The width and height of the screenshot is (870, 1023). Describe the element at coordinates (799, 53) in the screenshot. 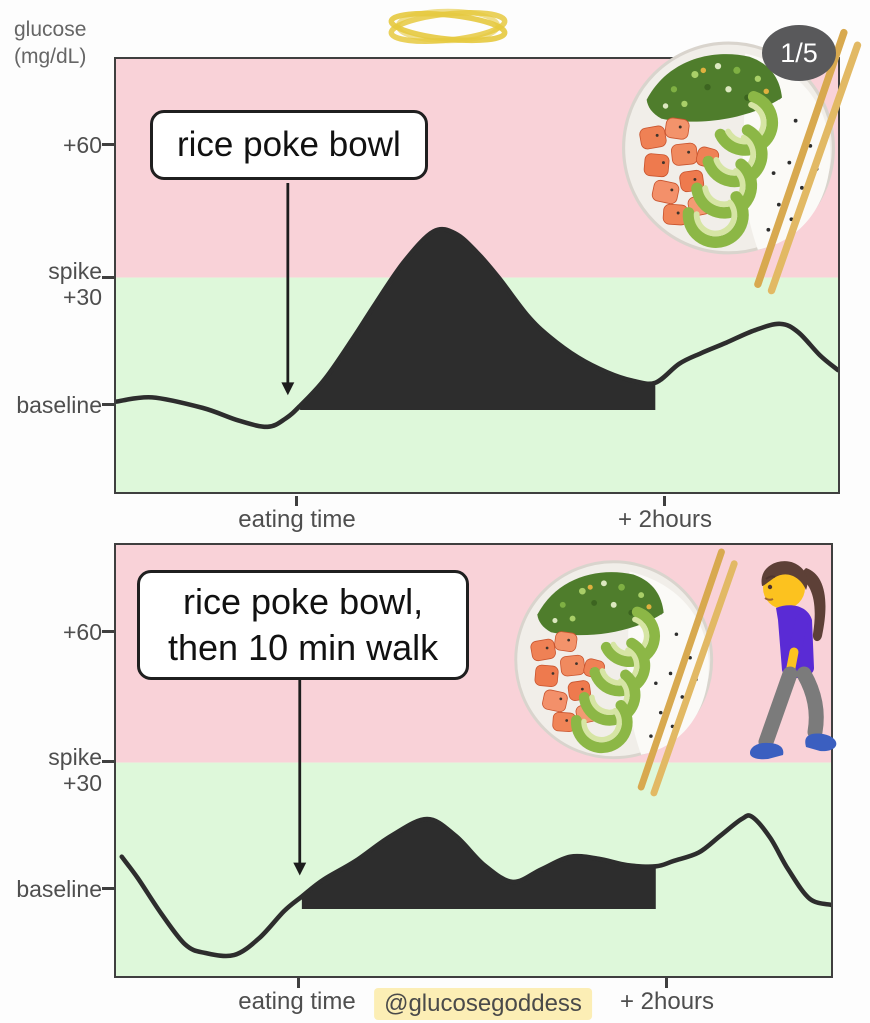

I see `carousel-page-badge: 1/5` at that location.